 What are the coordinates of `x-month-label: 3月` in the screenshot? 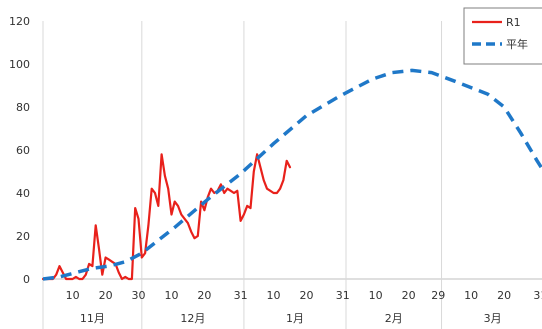 It's located at (493, 318).